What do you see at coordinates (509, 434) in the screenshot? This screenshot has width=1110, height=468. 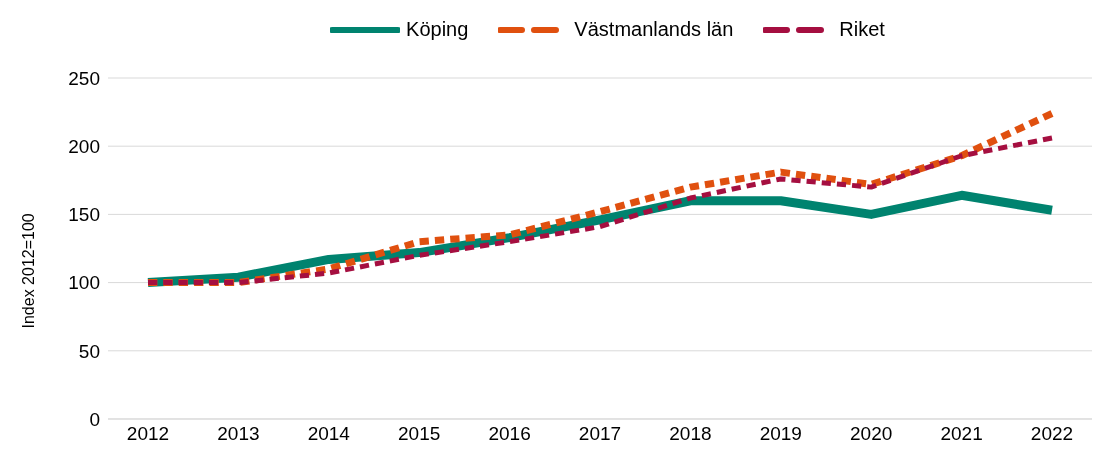 I see `x-tick-label: 2016` at bounding box center [509, 434].